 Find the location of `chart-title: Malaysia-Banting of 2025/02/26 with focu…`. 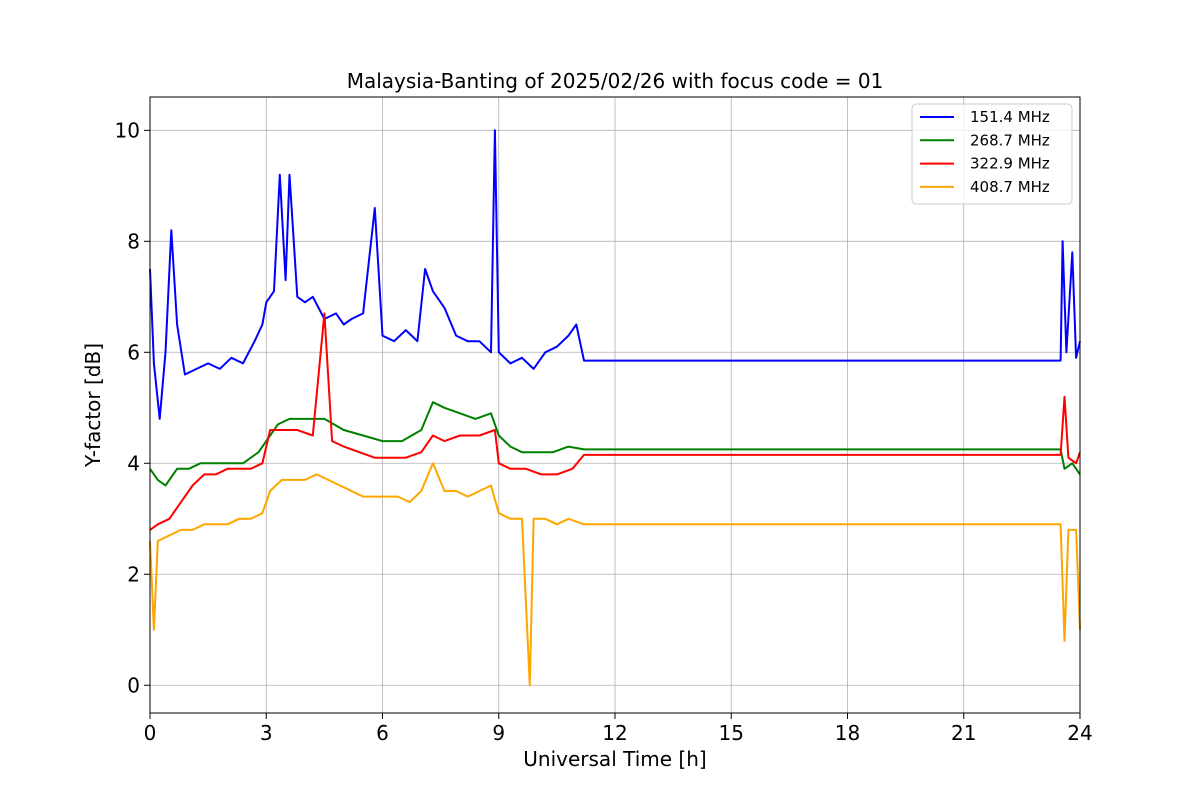

chart-title: Malaysia-Banting of 2025/02/26 with focu… is located at coordinates (615, 81).